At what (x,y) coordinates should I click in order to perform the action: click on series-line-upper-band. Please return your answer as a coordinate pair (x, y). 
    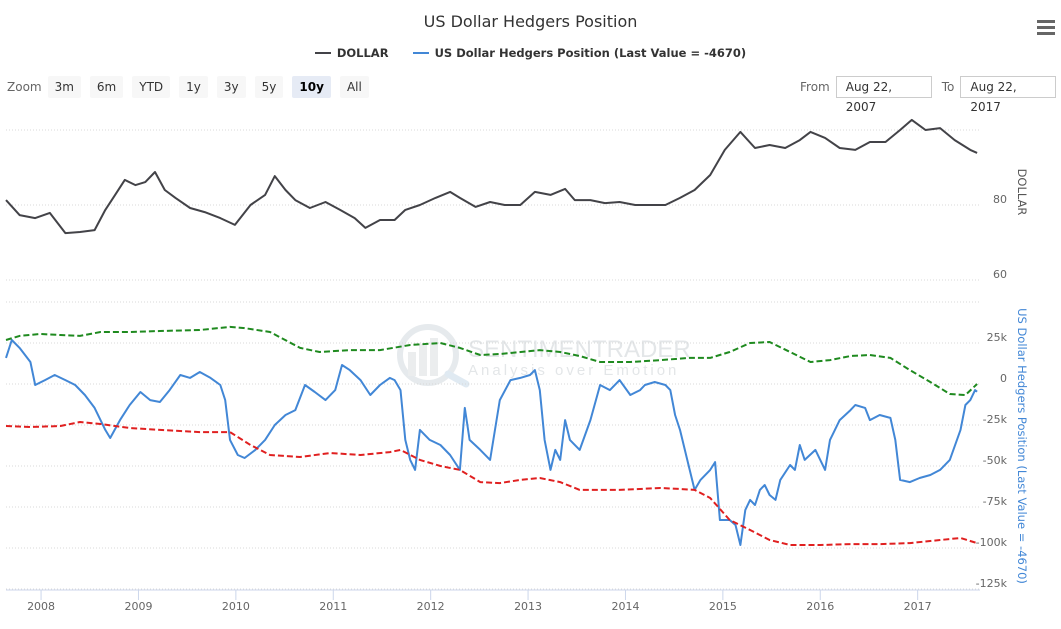
    Looking at the image, I should click on (491, 360).